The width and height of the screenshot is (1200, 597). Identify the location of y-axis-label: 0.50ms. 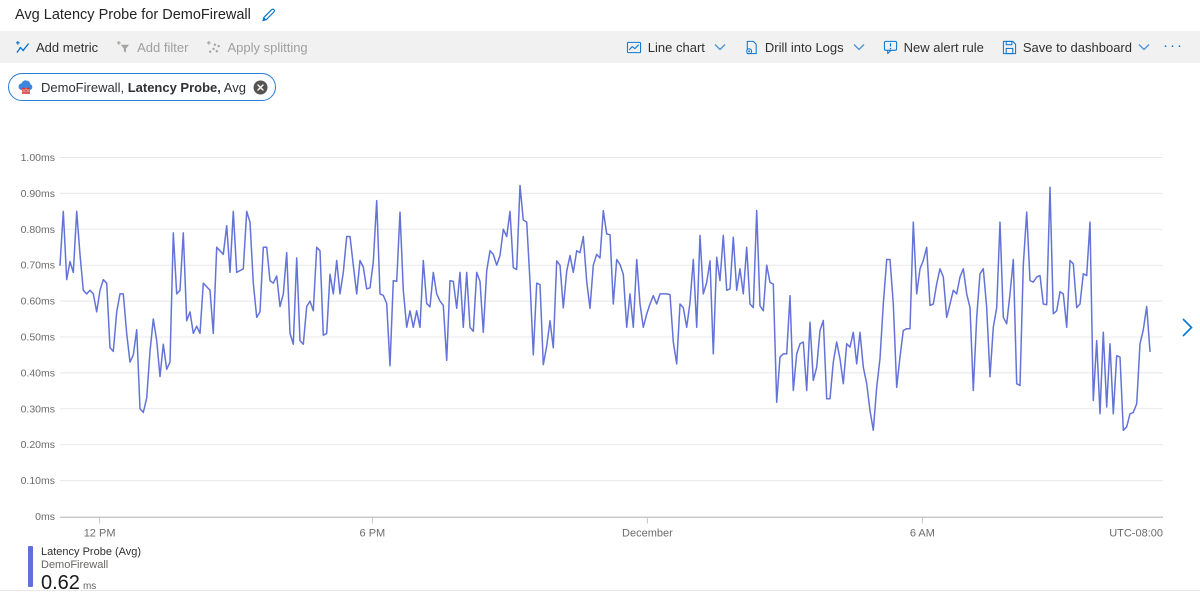
(38, 338).